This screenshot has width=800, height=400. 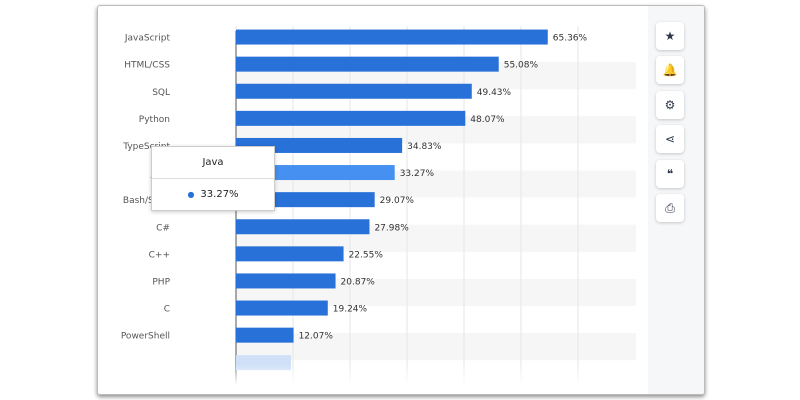 I want to click on category-label: Bash/Shell, so click(x=146, y=201).